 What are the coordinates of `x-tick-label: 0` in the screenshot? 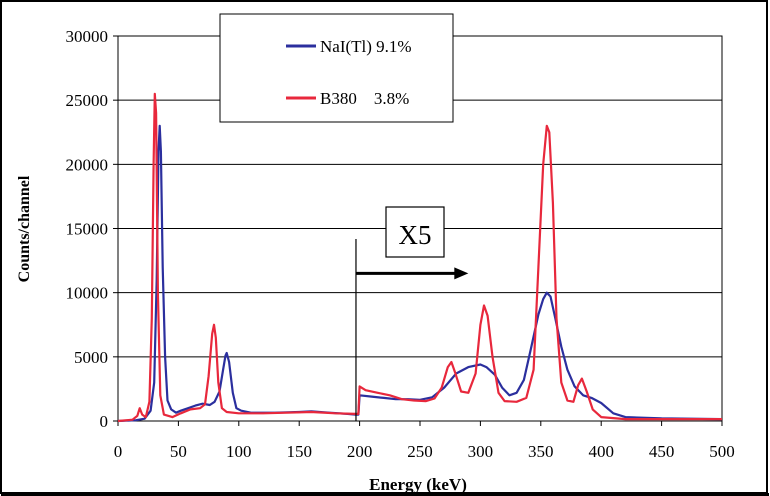 It's located at (118, 451).